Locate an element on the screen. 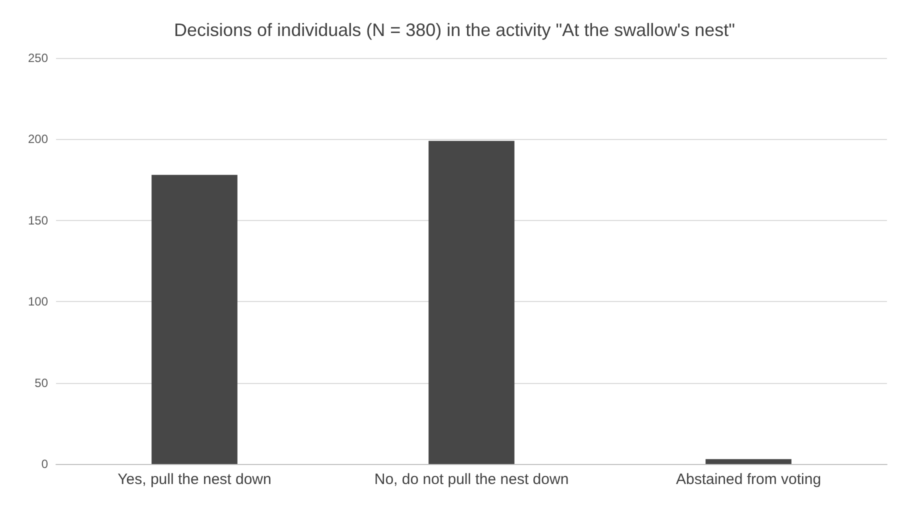 The width and height of the screenshot is (909, 507). y-tick-label: 250 is located at coordinates (38, 58).